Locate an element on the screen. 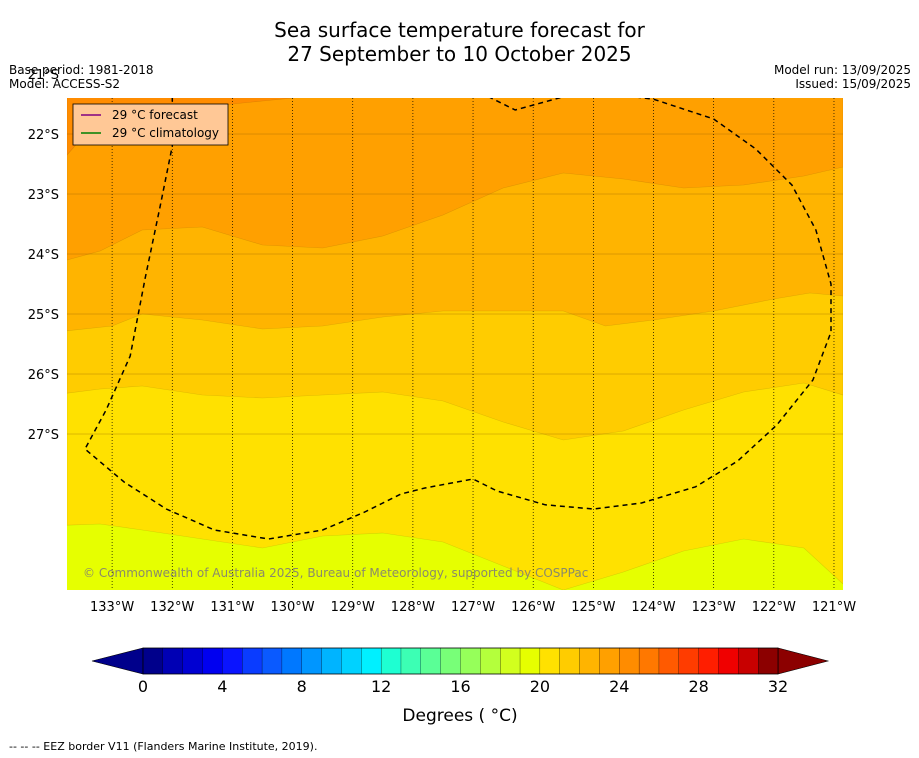 The image size is (919, 758). colorbar-tick-label: 32 is located at coordinates (778, 686).